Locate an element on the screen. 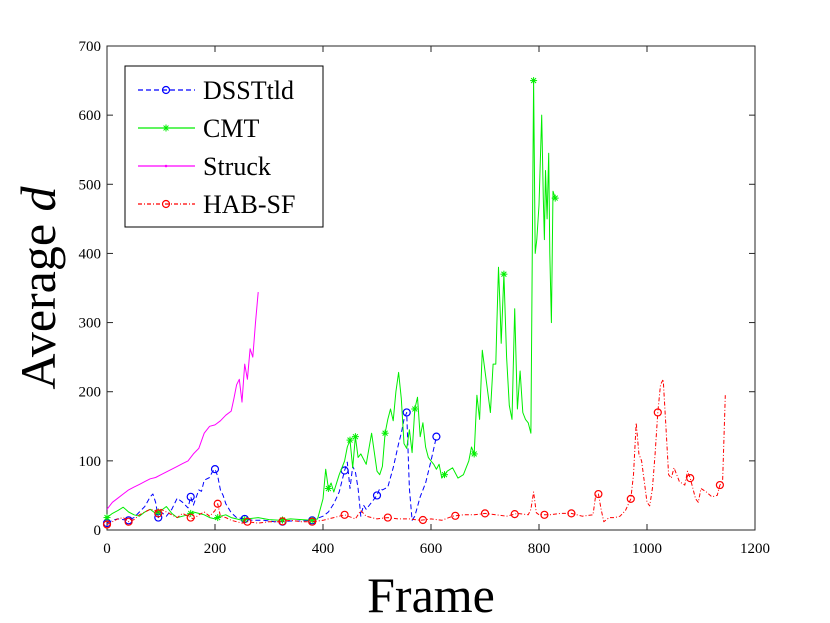 Image resolution: width=830 pixels, height=623 pixels. legend-box is located at coordinates (224, 146).